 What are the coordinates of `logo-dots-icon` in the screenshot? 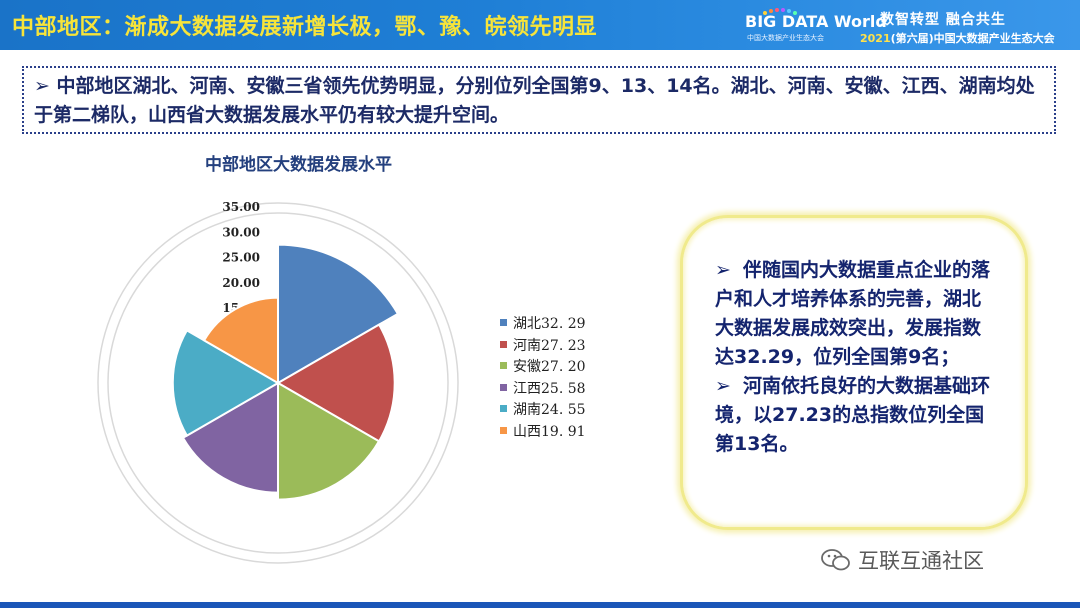 It's located at (780, 11).